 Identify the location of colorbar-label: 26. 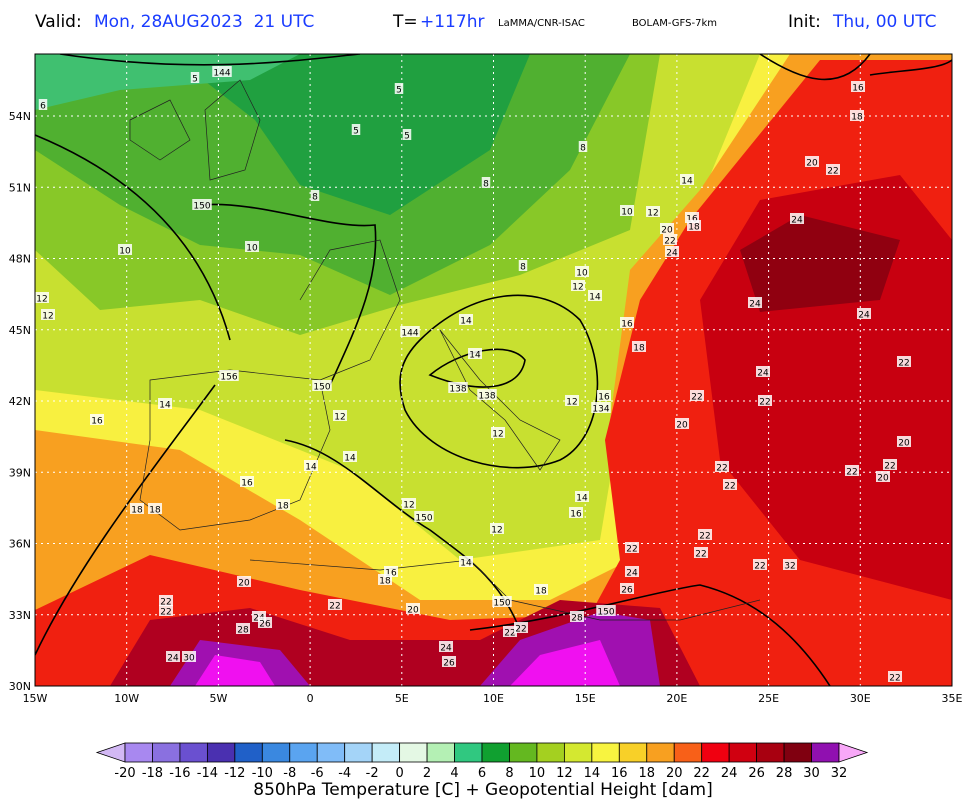
(756, 773).